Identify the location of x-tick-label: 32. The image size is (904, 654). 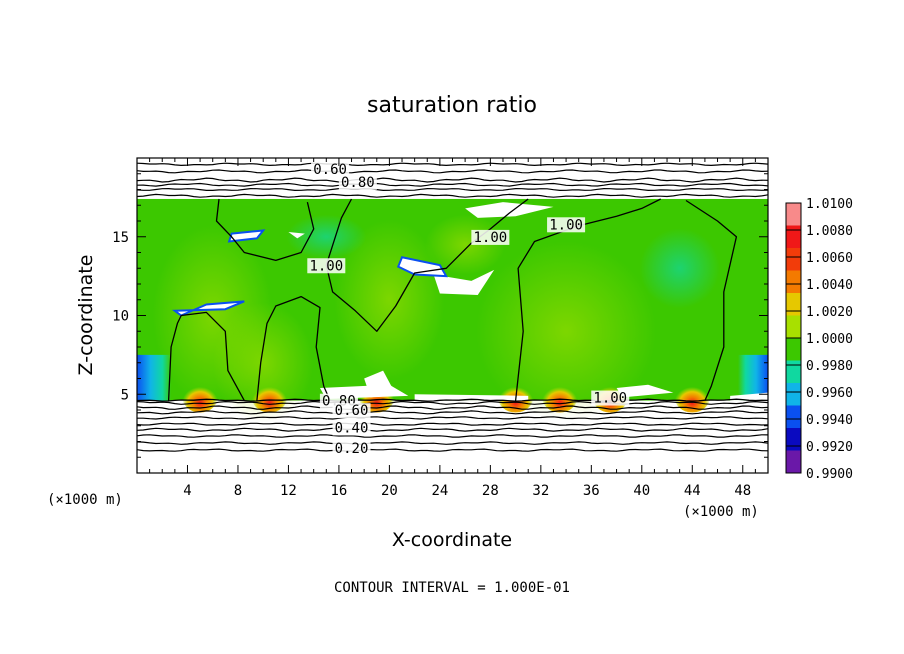
(540, 491).